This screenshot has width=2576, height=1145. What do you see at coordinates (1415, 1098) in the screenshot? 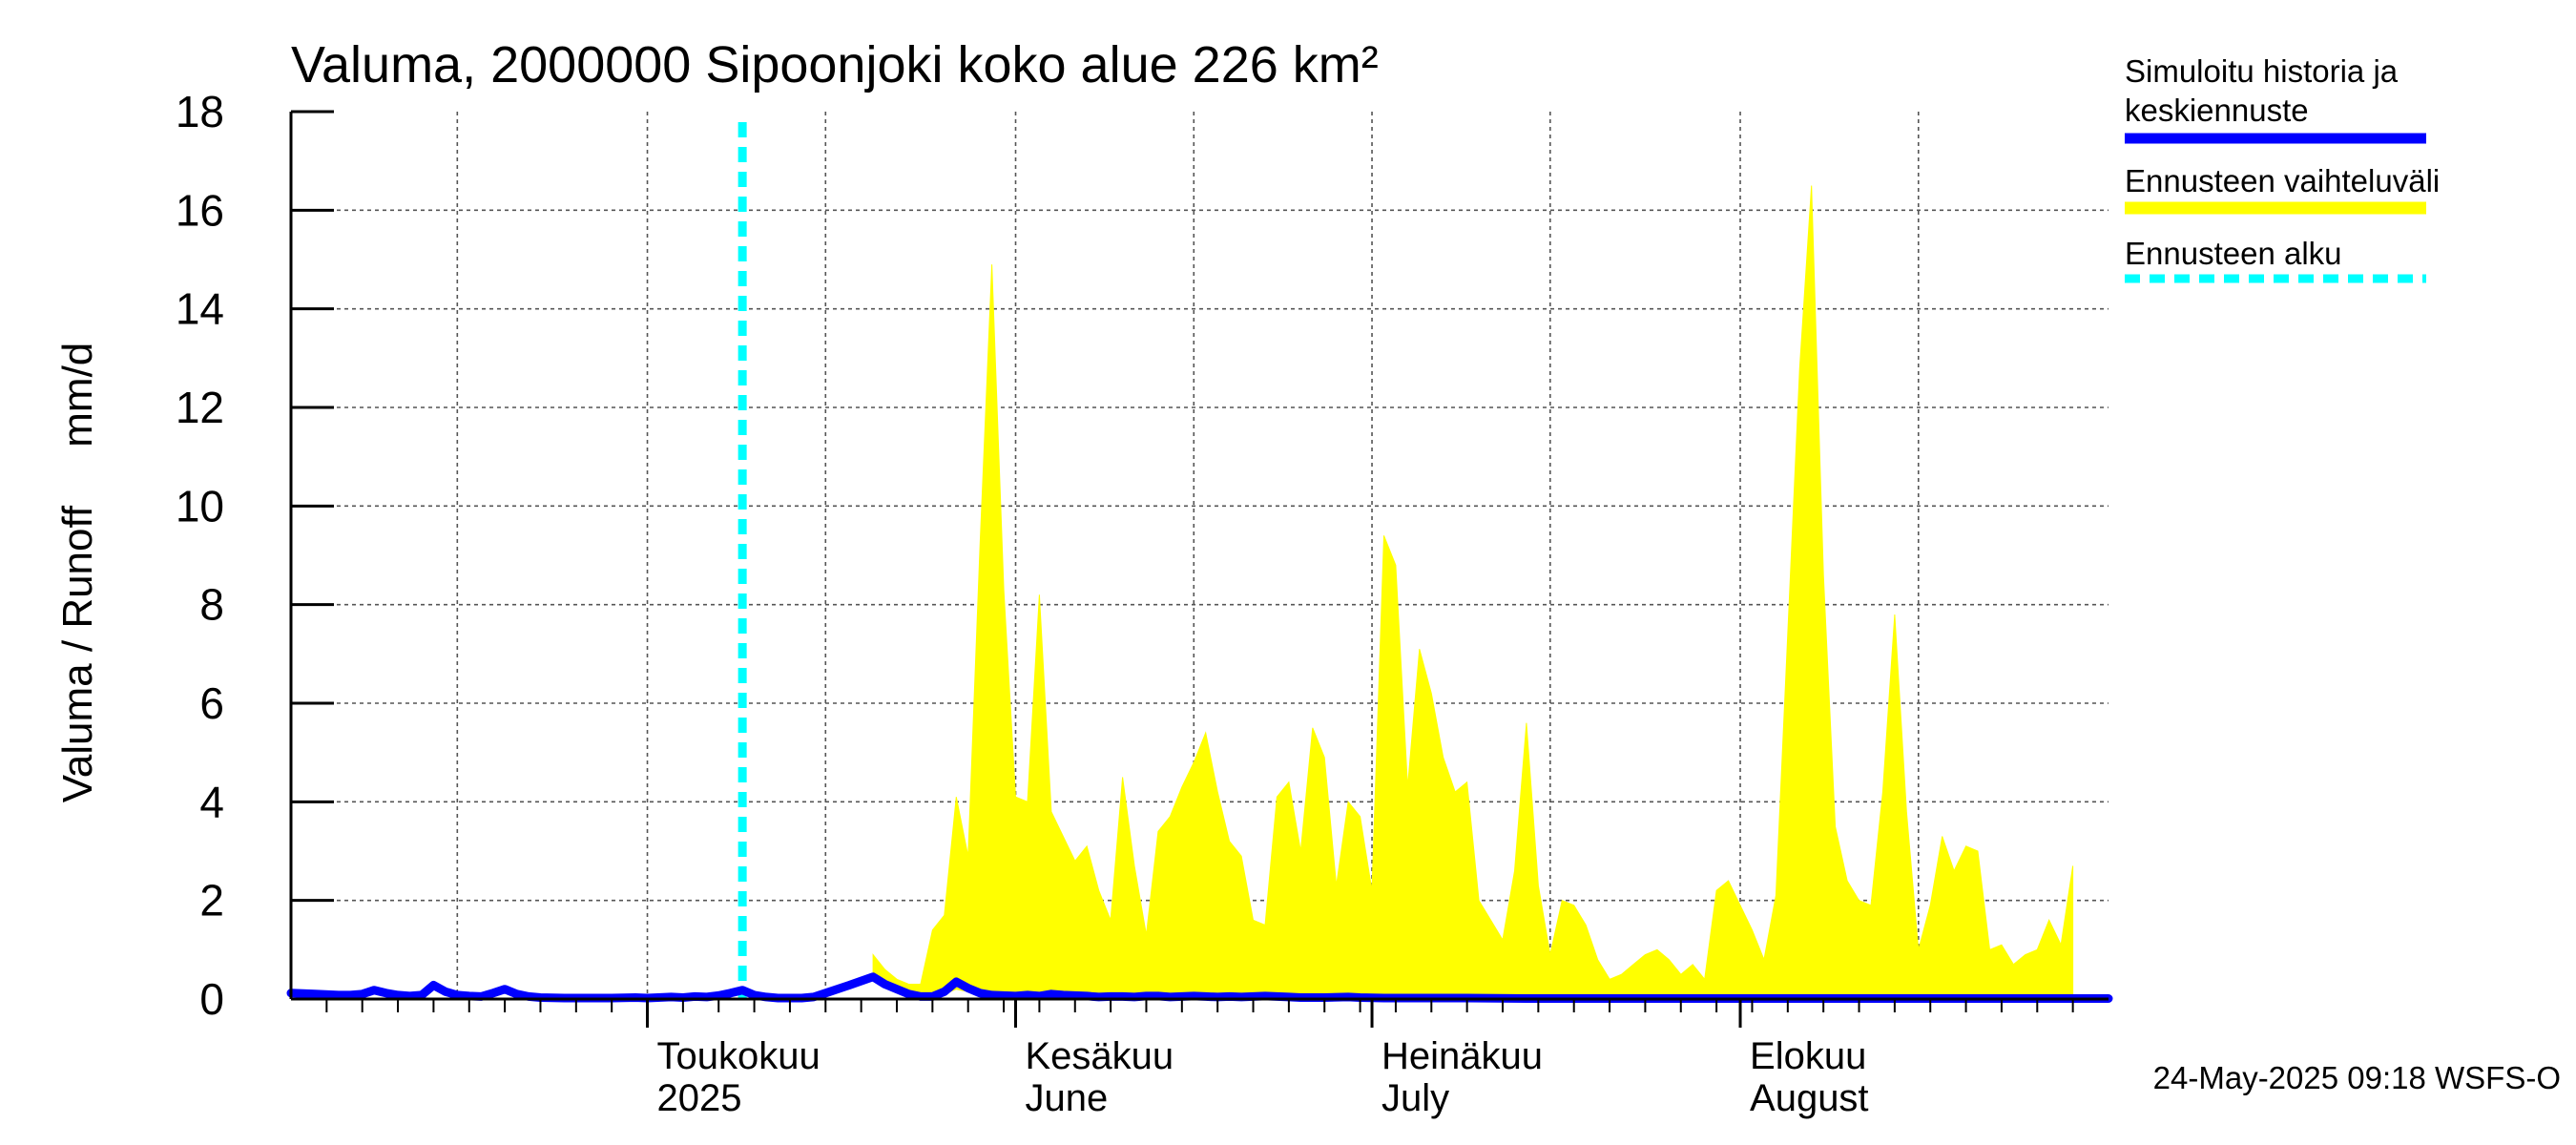
I see `month-label-en: July` at bounding box center [1415, 1098].